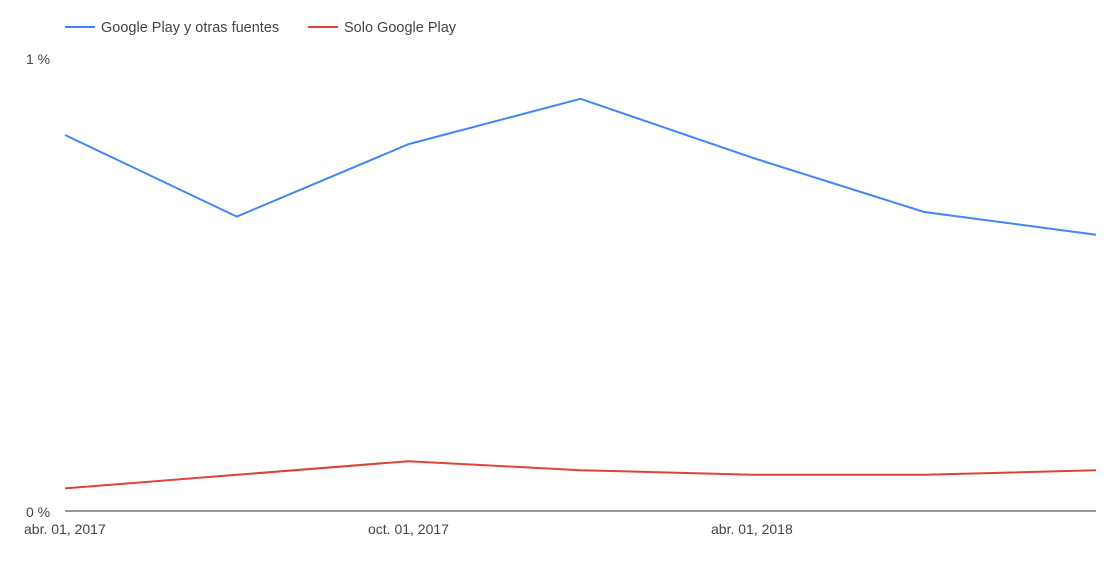 The height and width of the screenshot is (567, 1118). Describe the element at coordinates (580, 475) in the screenshot. I see `series-line-solo-google-play` at that location.